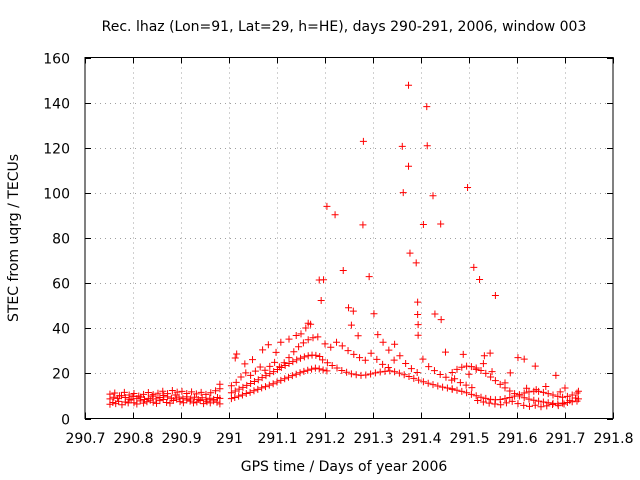 This screenshot has height=480, width=640. What do you see at coordinates (61, 285) in the screenshot?
I see `y-tick-label: 60` at bounding box center [61, 285].